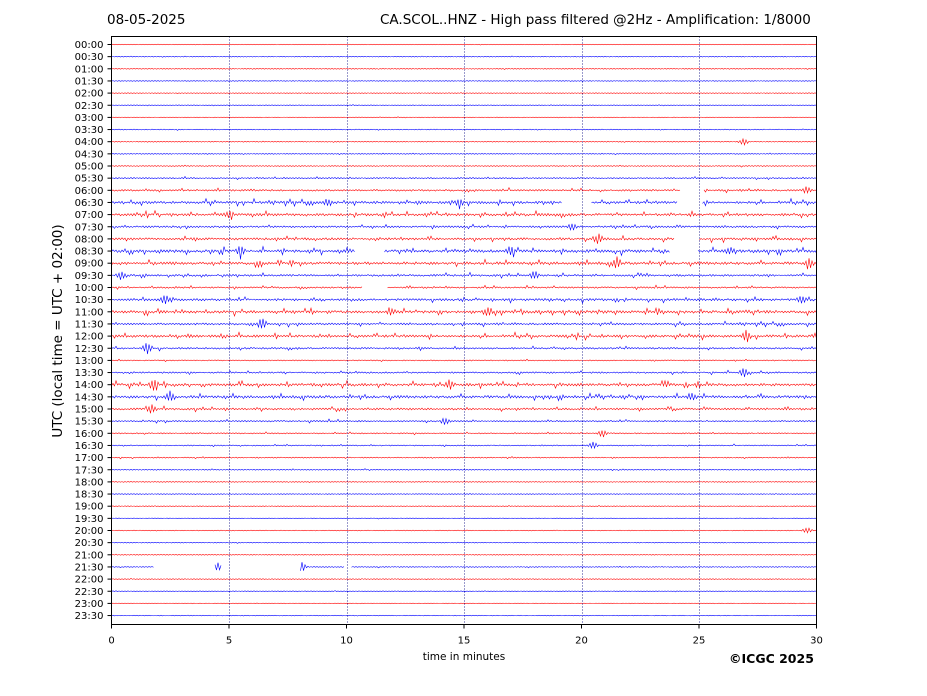 Image resolution: width=927 pixels, height=696 pixels. I want to click on y-tick-label: 18:30, so click(89, 495).